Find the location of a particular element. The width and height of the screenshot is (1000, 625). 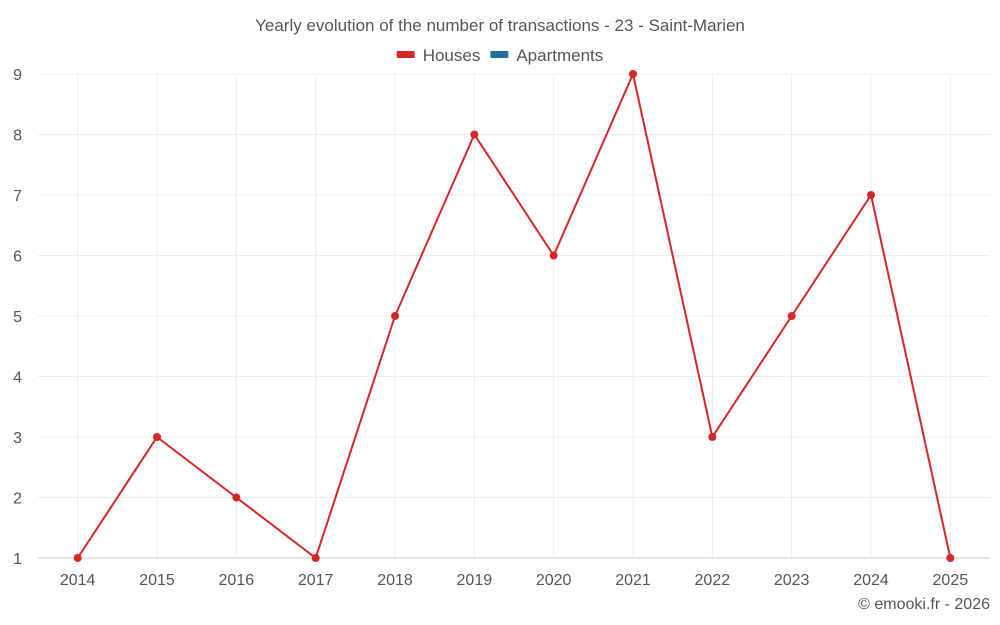

y-tick-label: 8 is located at coordinates (17, 136).